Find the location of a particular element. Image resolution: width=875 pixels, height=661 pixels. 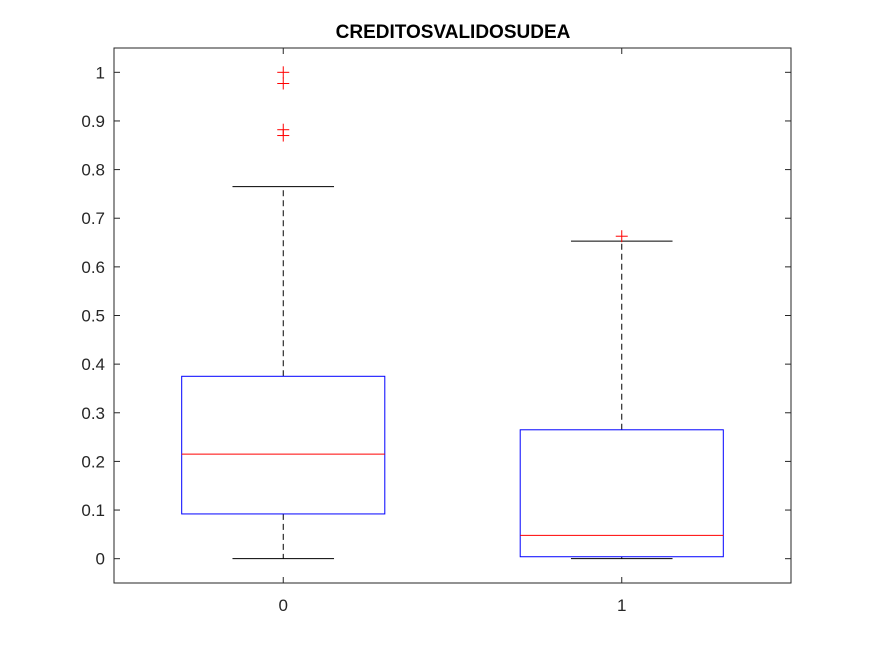

y-tick-label: 0.4 is located at coordinates (93, 364).